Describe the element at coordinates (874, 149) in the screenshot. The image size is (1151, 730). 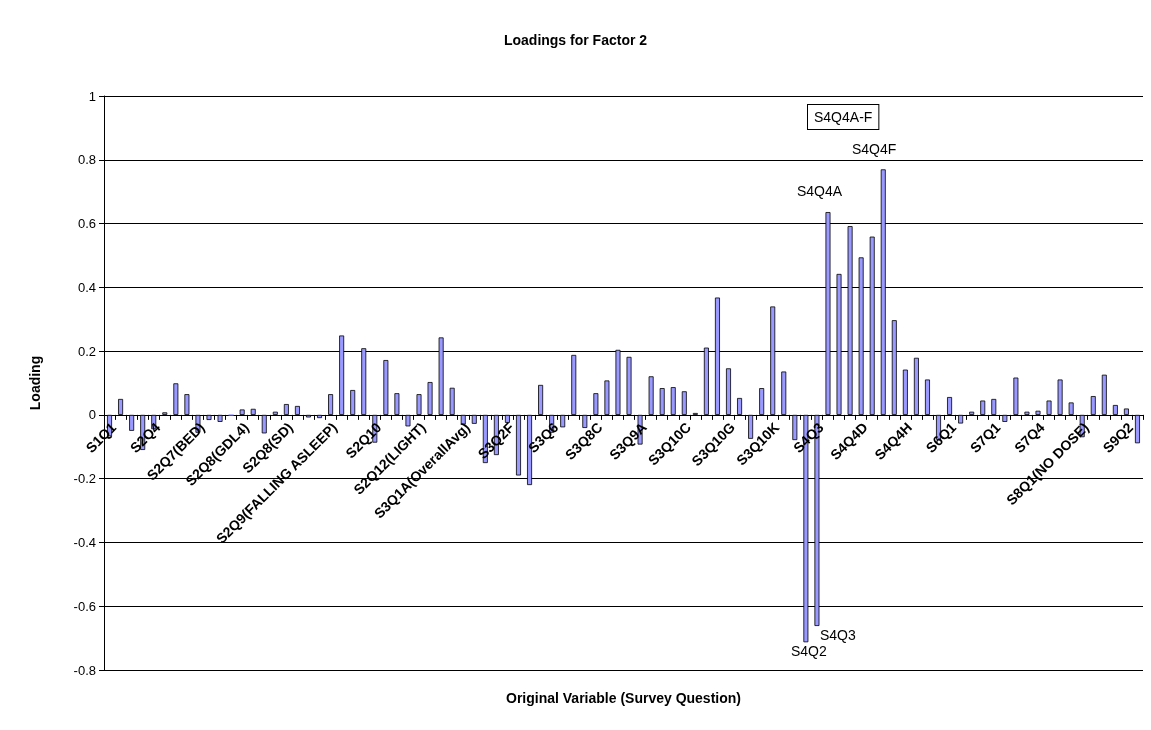
I see `annotation: S4Q4F` at that location.